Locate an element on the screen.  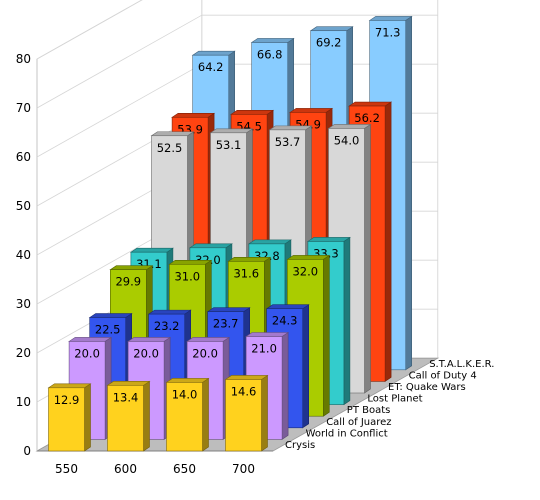
y-tick-label: 50 is located at coordinates (23, 206).